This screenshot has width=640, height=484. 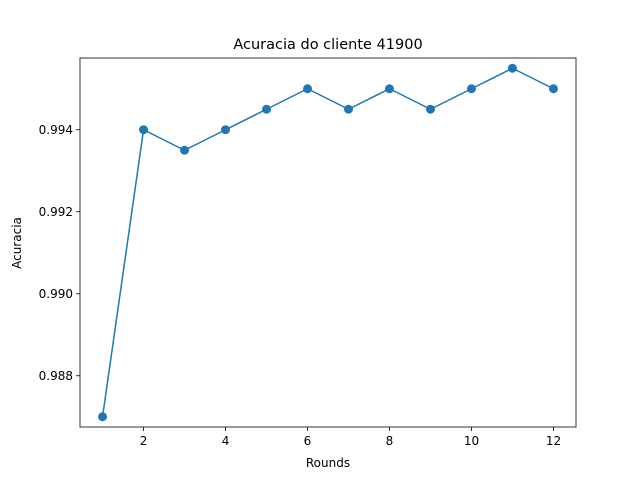 What do you see at coordinates (144, 441) in the screenshot?
I see `x-tick-label: 2` at bounding box center [144, 441].